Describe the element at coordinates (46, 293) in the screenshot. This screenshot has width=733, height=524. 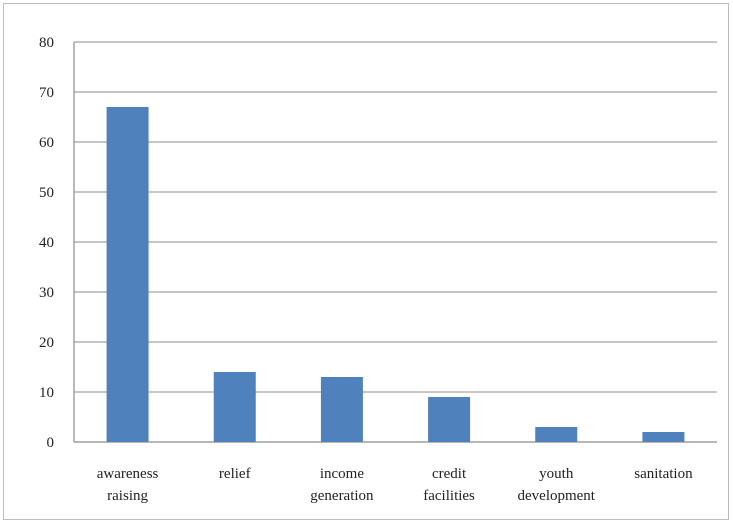
I see `y-tick-label: 30` at that location.